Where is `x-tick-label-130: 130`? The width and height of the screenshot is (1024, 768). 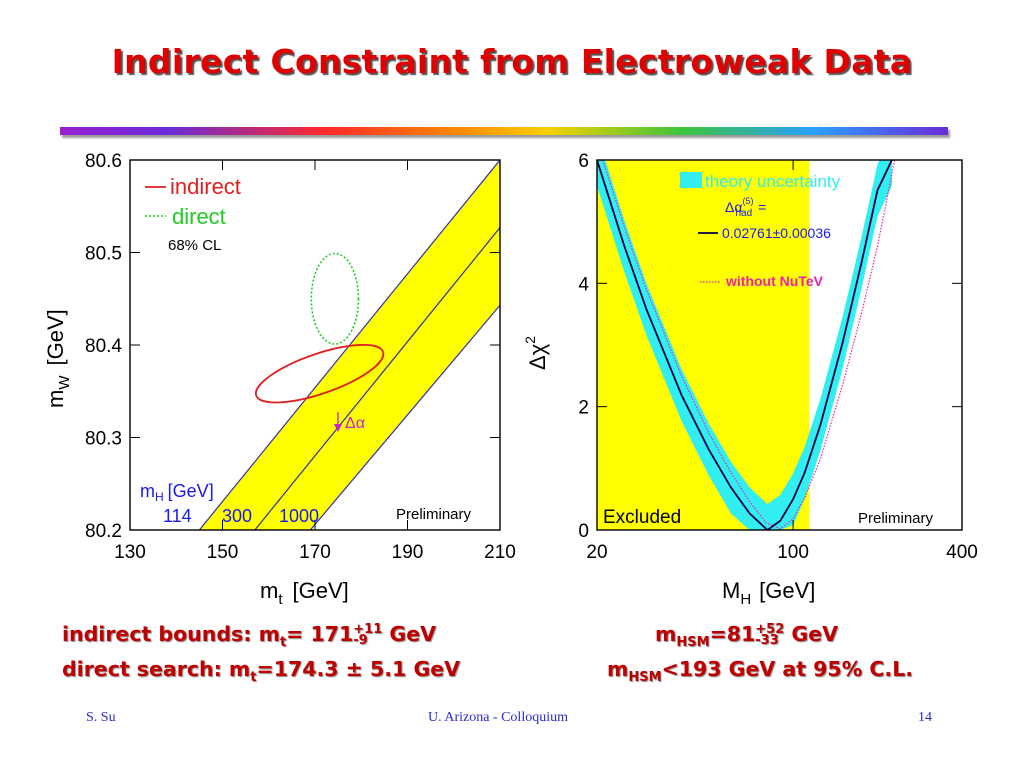
x-tick-label-130: 130 is located at coordinates (130, 552).